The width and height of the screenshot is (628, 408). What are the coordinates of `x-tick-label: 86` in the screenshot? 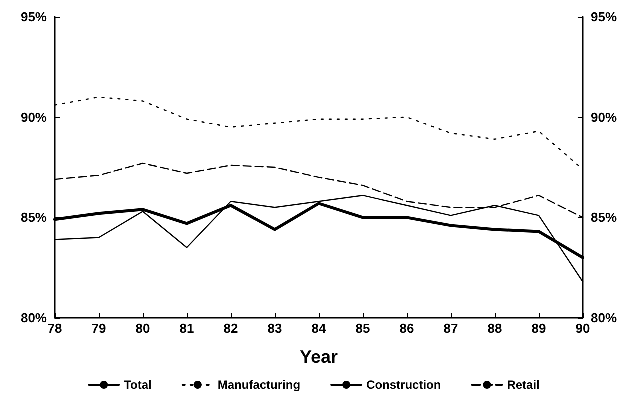 It's located at (407, 328).